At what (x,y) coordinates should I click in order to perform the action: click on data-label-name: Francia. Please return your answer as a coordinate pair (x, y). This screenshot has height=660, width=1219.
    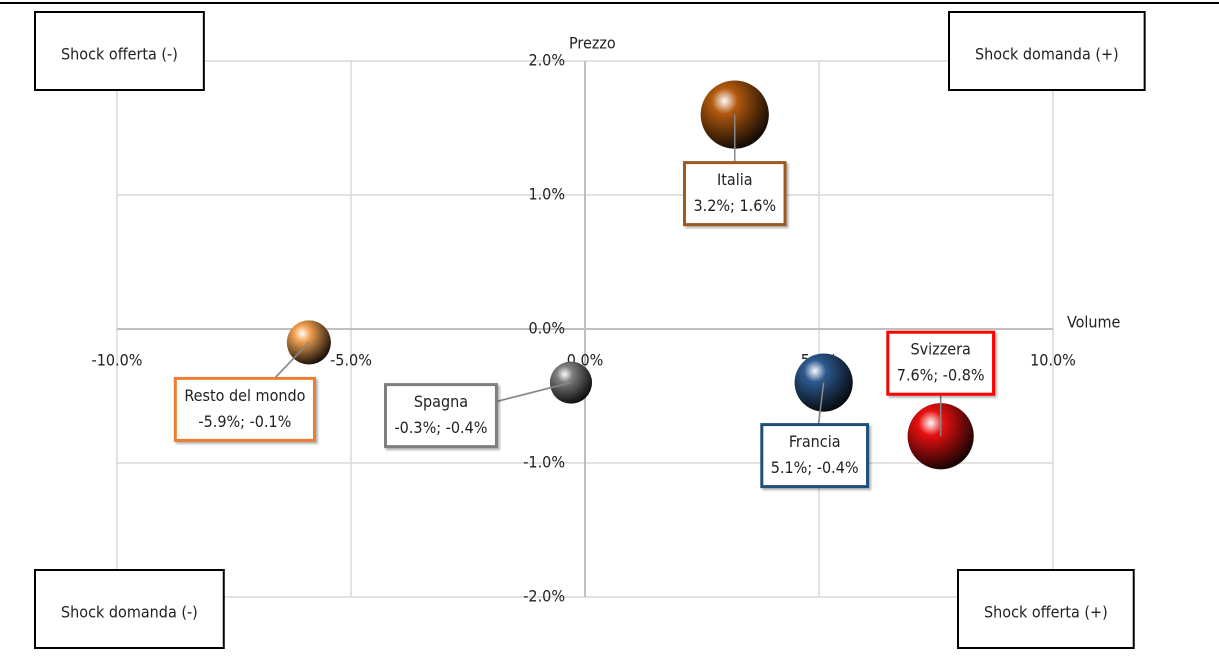
    Looking at the image, I should click on (815, 441).